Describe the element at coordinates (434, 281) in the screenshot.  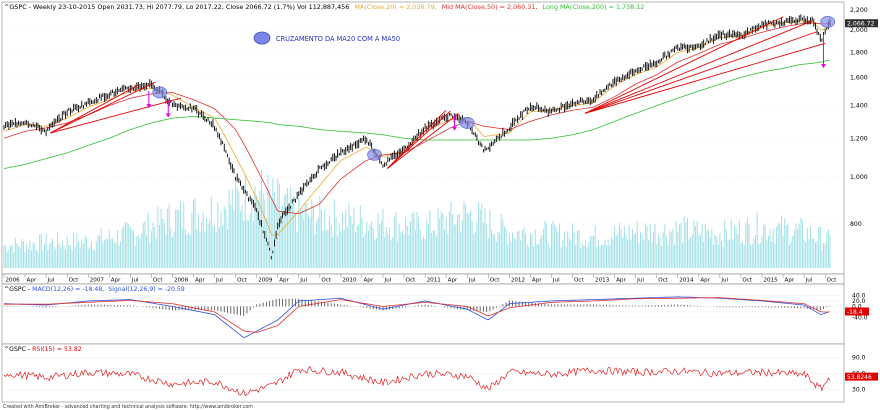
I see `x-tick-label: 2011` at that location.